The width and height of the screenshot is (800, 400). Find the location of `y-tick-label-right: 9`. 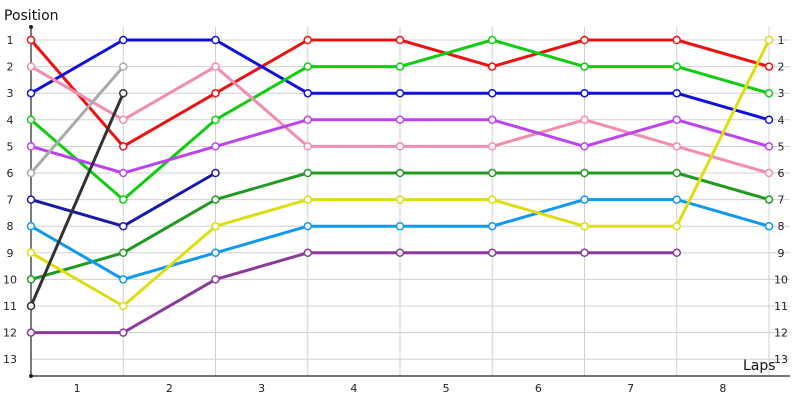

y-tick-label-right: 9 is located at coordinates (781, 253).